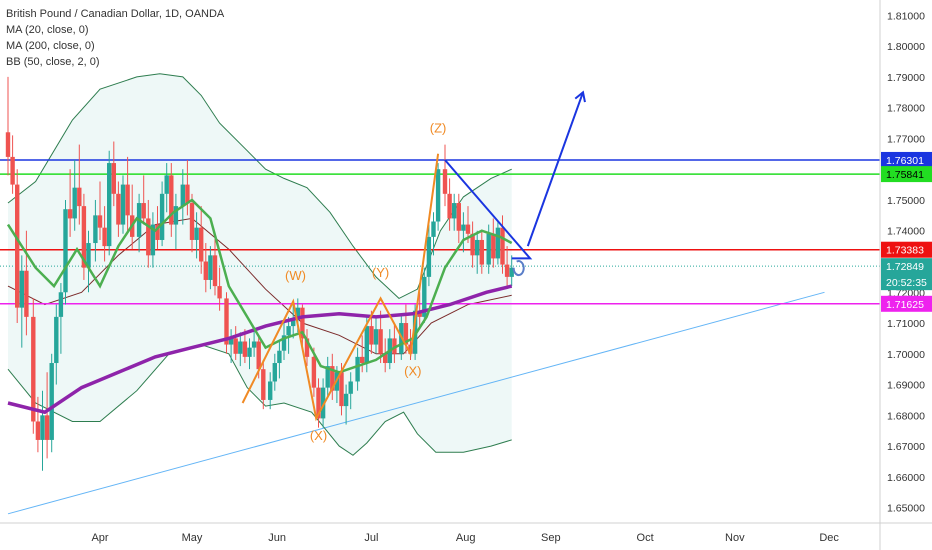  Describe the element at coordinates (53, 62) in the screenshot. I see `indicator-bb: BB (50, close, 2, 0)` at that location.